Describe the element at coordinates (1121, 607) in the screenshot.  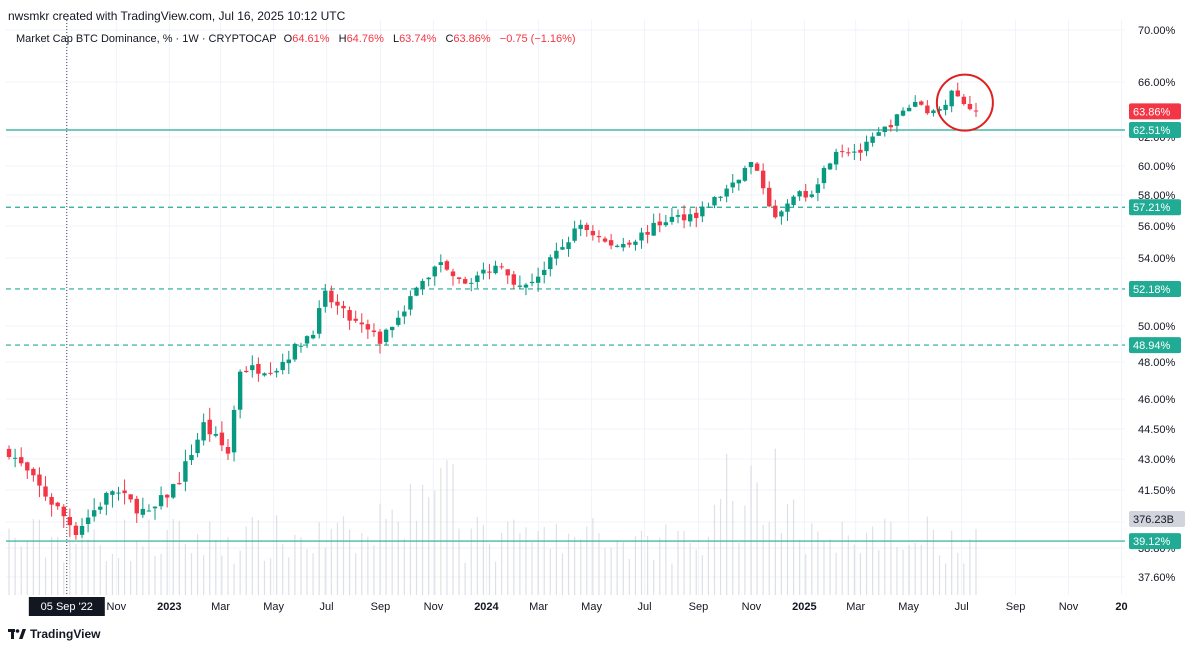
I see `x-tick-label: 20` at that location.